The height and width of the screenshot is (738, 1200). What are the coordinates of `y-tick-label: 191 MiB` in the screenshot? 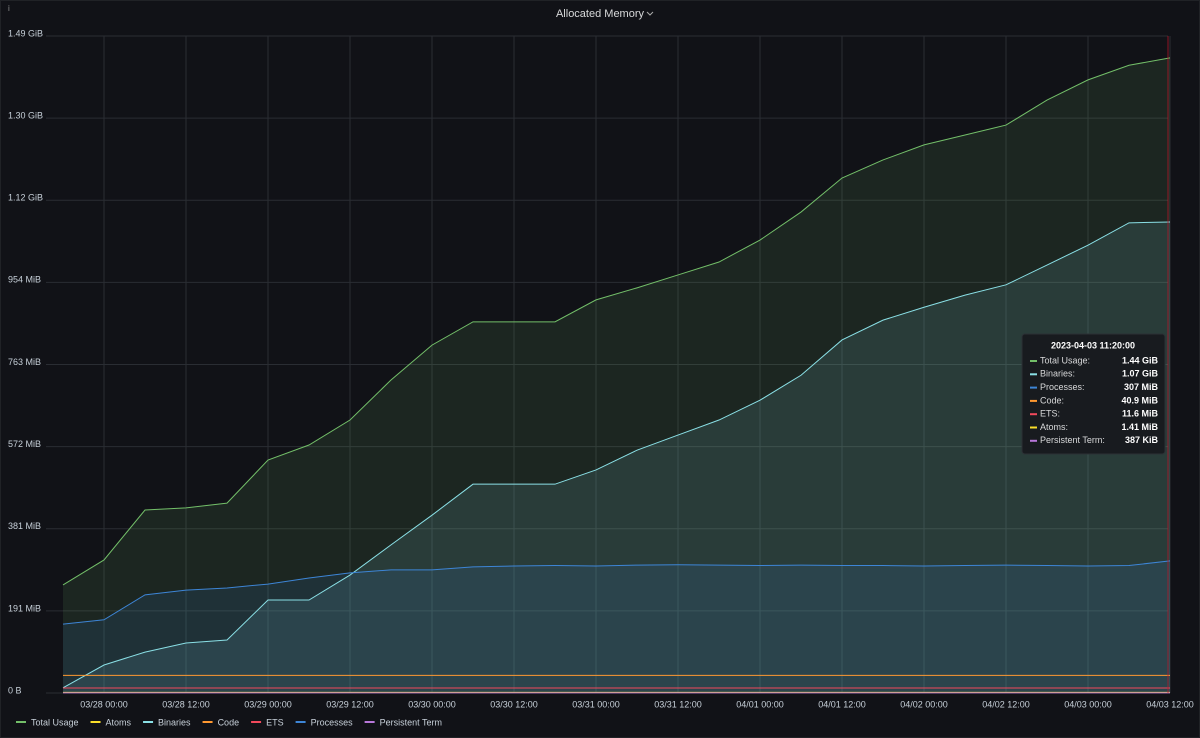 It's located at (24, 608).